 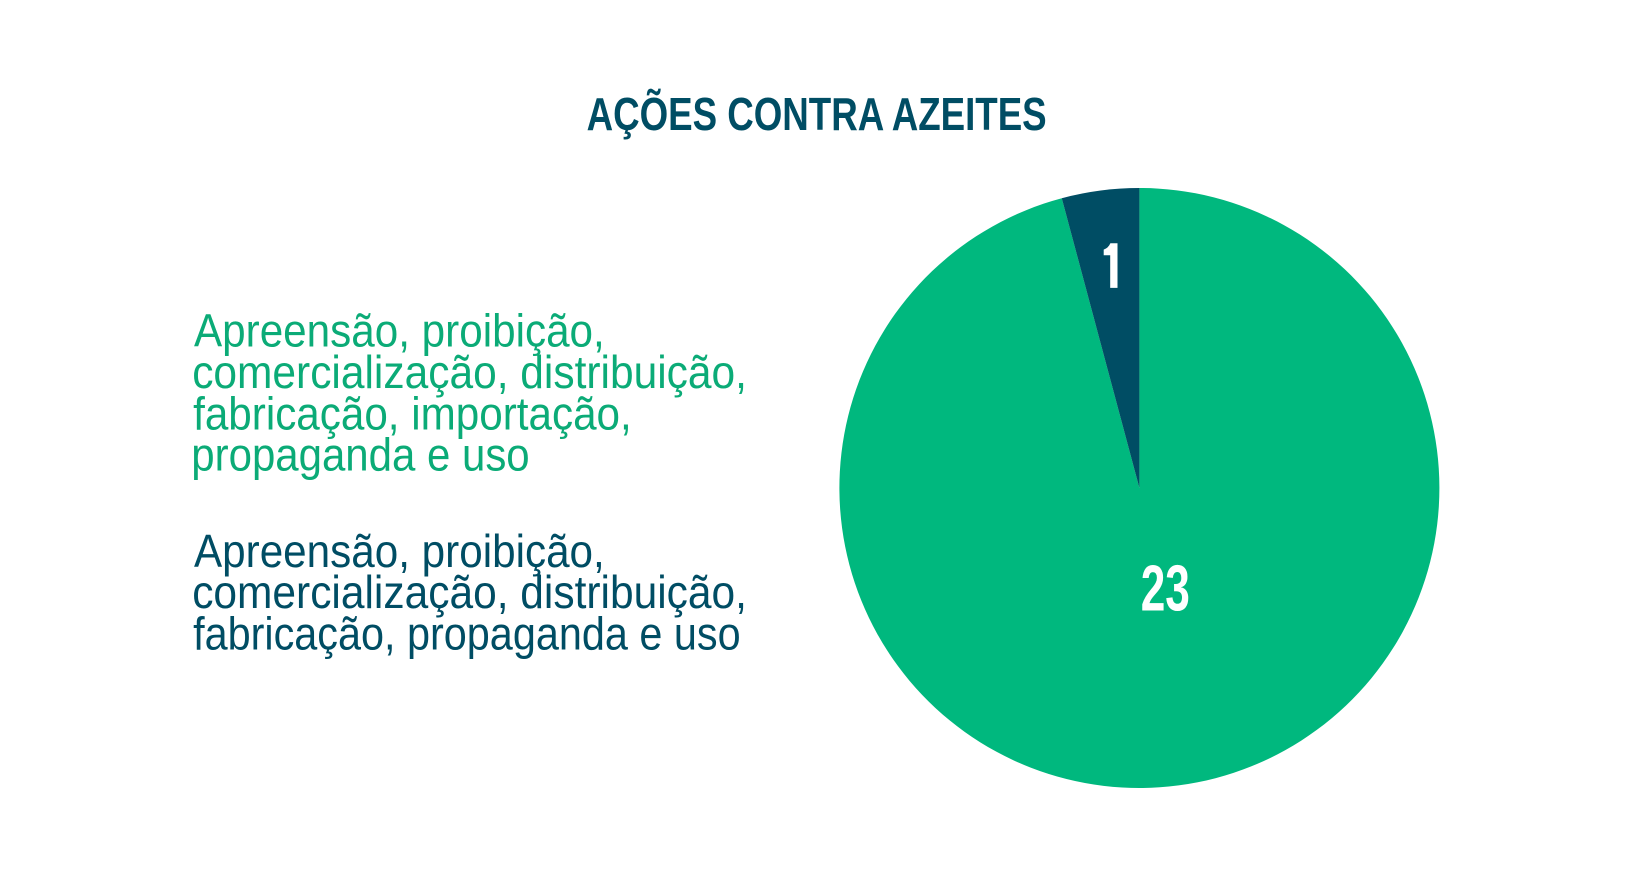 What do you see at coordinates (1165, 588) in the screenshot?
I see `svg-text: 23` at bounding box center [1165, 588].